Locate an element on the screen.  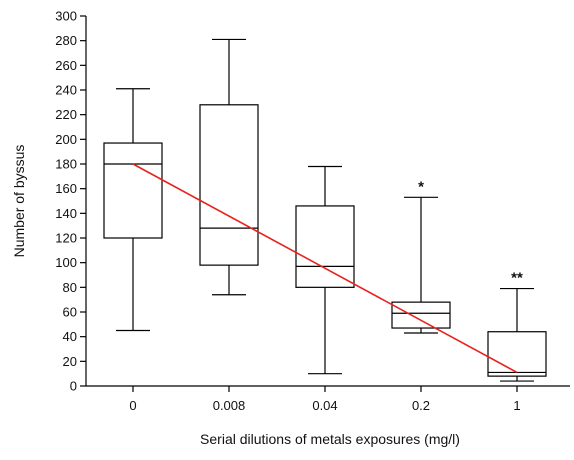
y-tick-label: 40 is located at coordinates (70, 336).